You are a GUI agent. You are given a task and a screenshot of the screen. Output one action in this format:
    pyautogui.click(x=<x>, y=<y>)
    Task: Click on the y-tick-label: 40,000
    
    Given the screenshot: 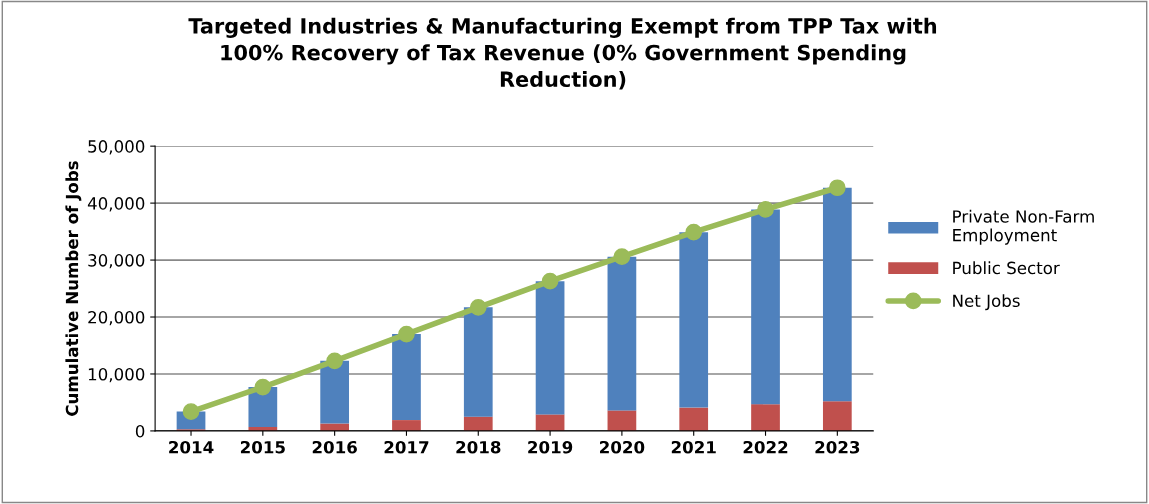 What is the action you would take?
    pyautogui.click(x=116, y=204)
    